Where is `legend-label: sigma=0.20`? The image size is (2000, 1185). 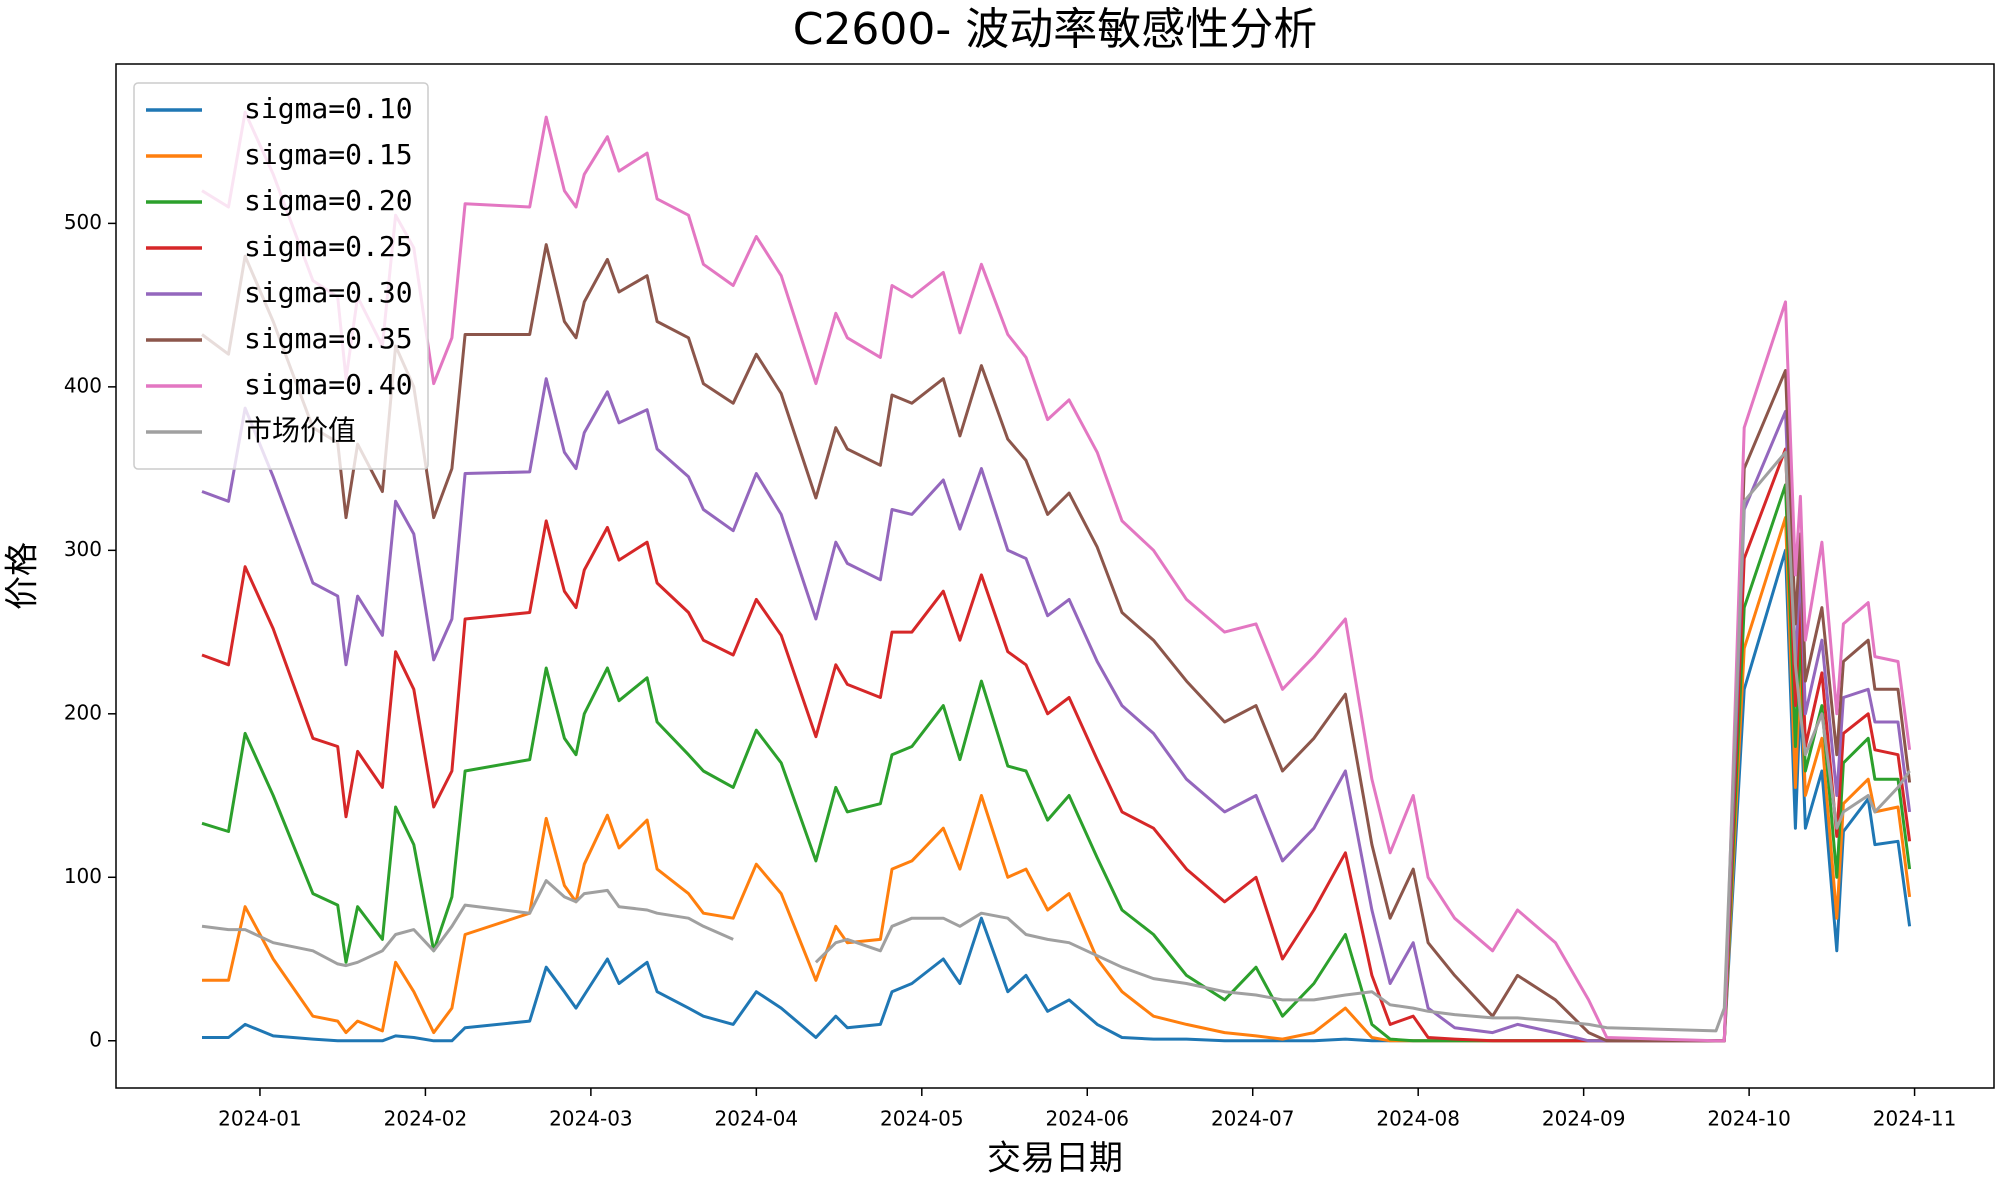 legend-label: sigma=0.20 is located at coordinates (328, 200).